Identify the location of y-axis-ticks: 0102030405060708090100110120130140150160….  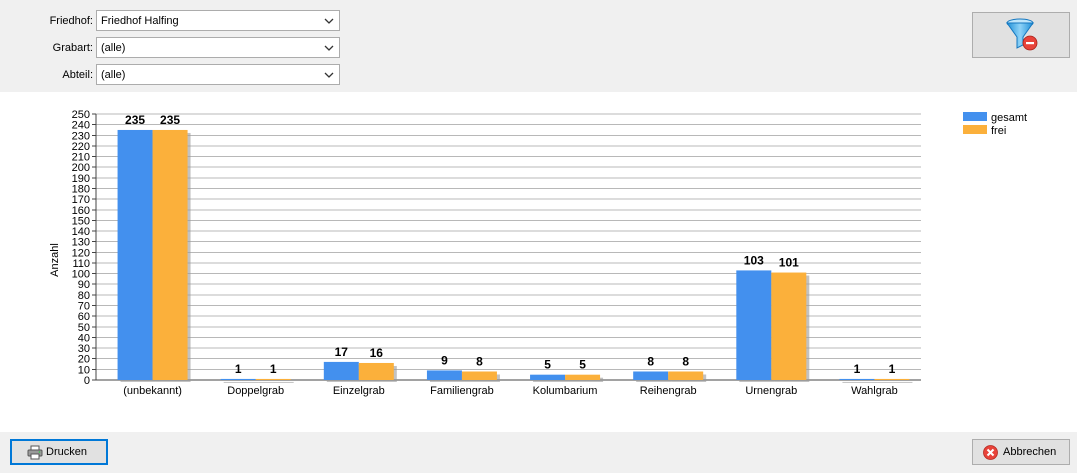
(84, 248).